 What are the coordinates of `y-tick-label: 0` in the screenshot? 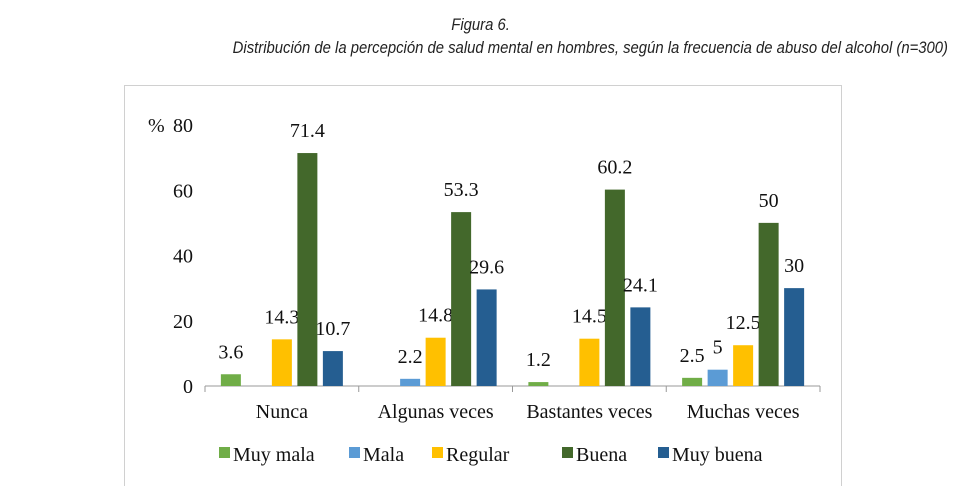 It's located at (188, 387).